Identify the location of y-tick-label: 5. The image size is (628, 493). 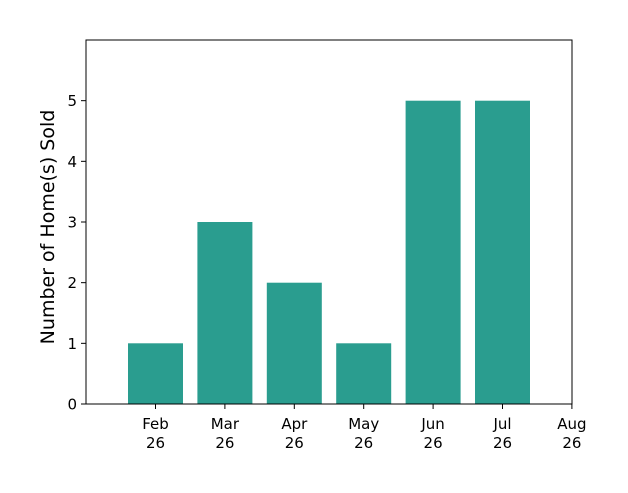
(72, 101).